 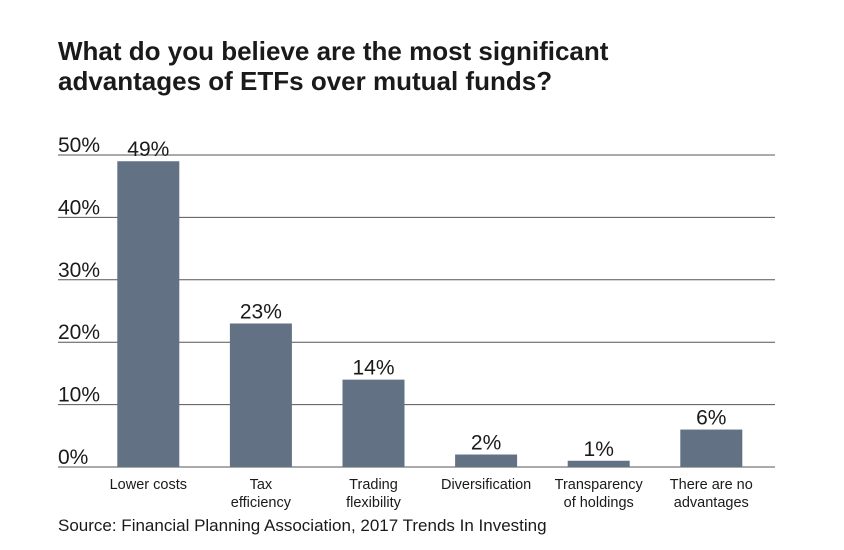 What do you see at coordinates (711, 418) in the screenshot?
I see `bar-value-label: 6%` at bounding box center [711, 418].